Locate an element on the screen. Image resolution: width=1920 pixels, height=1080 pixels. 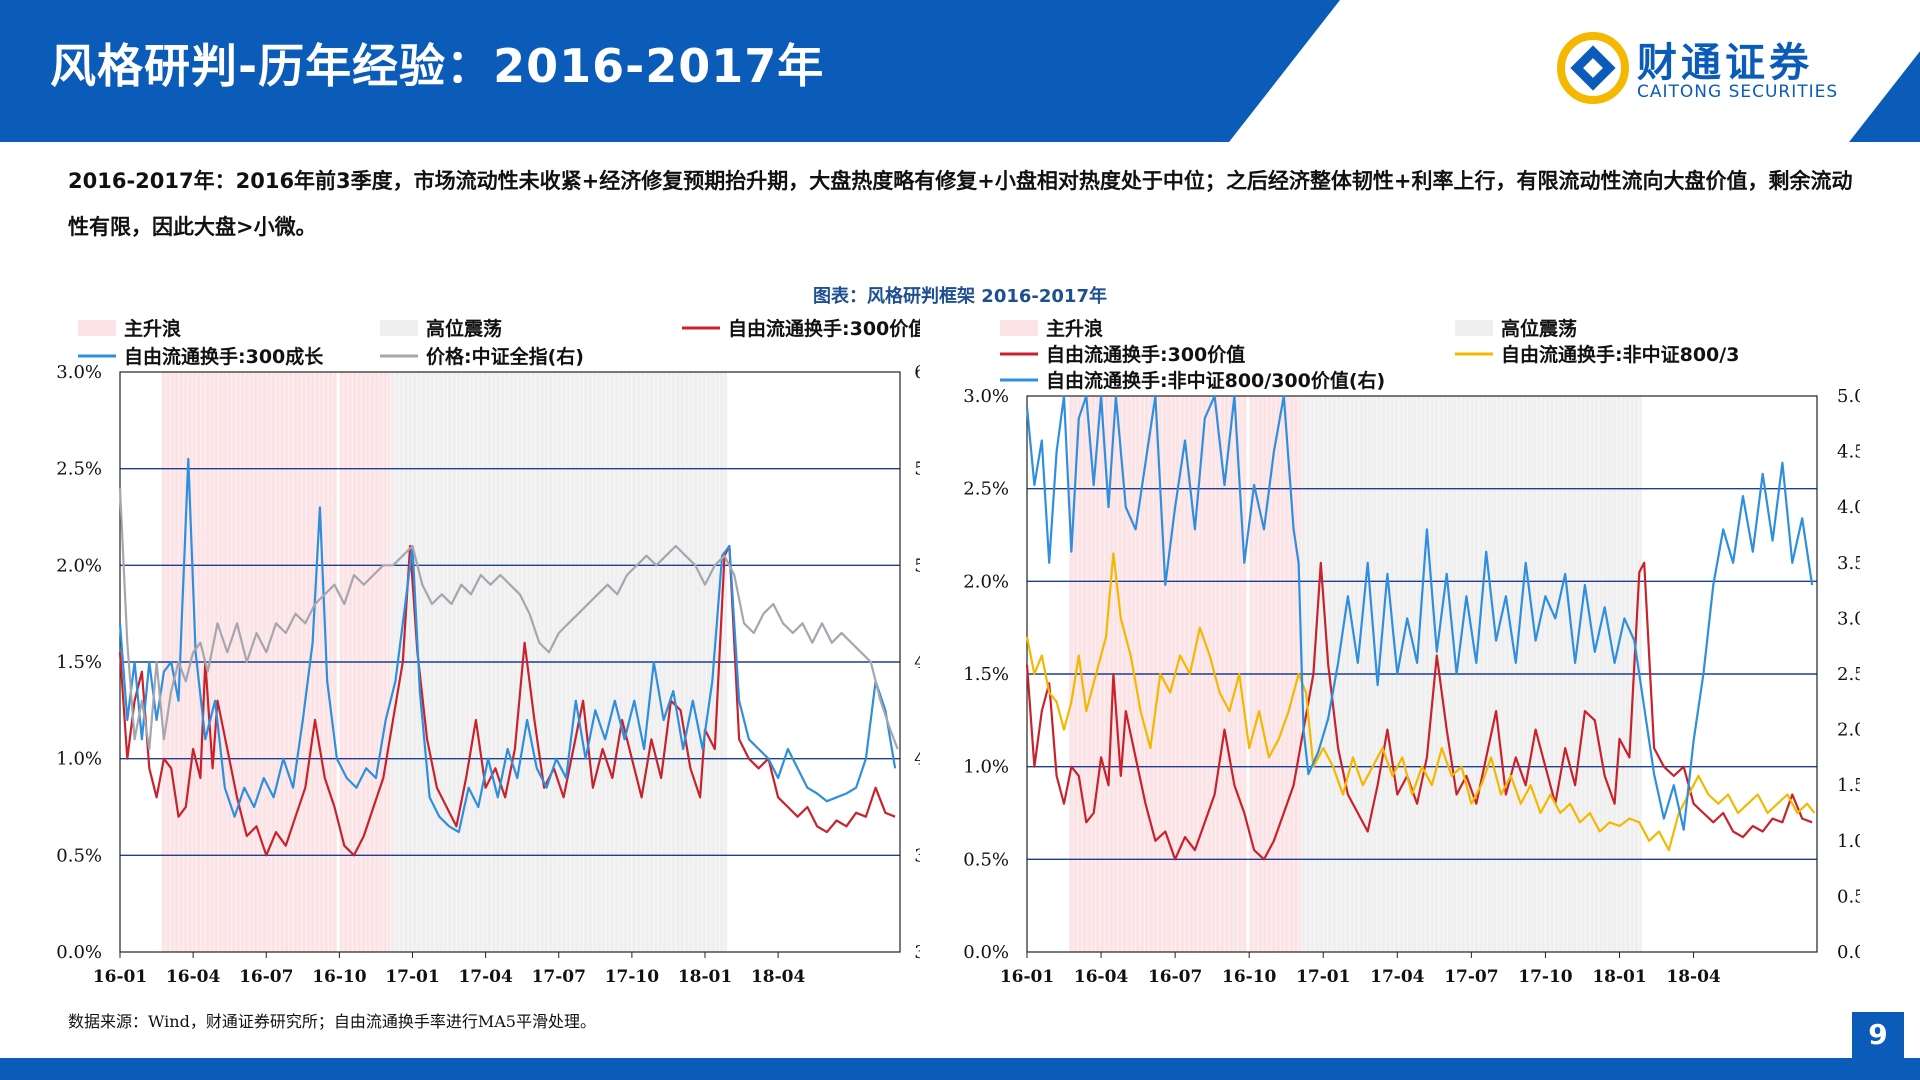
y-right-tick: 1.5 is located at coordinates (1848, 785).